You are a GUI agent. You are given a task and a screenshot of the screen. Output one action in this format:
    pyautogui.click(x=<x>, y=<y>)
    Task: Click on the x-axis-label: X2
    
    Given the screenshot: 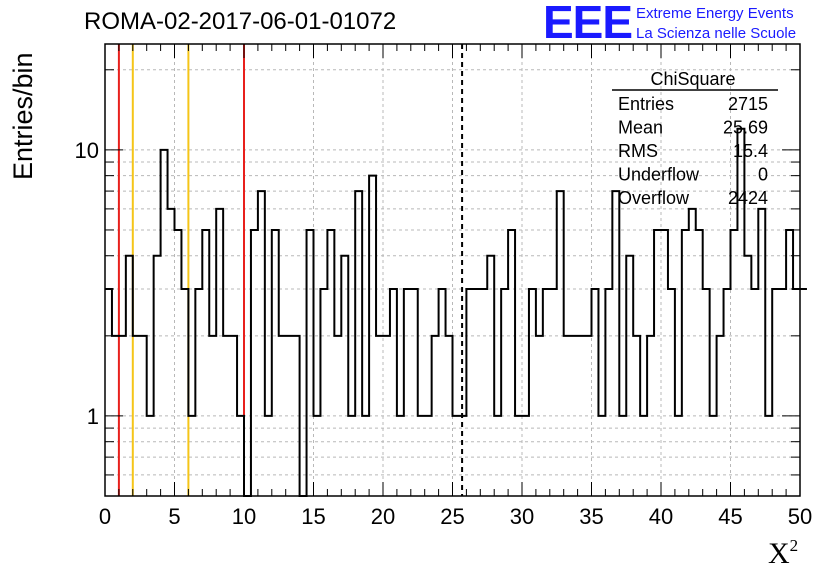 What is the action you would take?
    pyautogui.click(x=783, y=553)
    